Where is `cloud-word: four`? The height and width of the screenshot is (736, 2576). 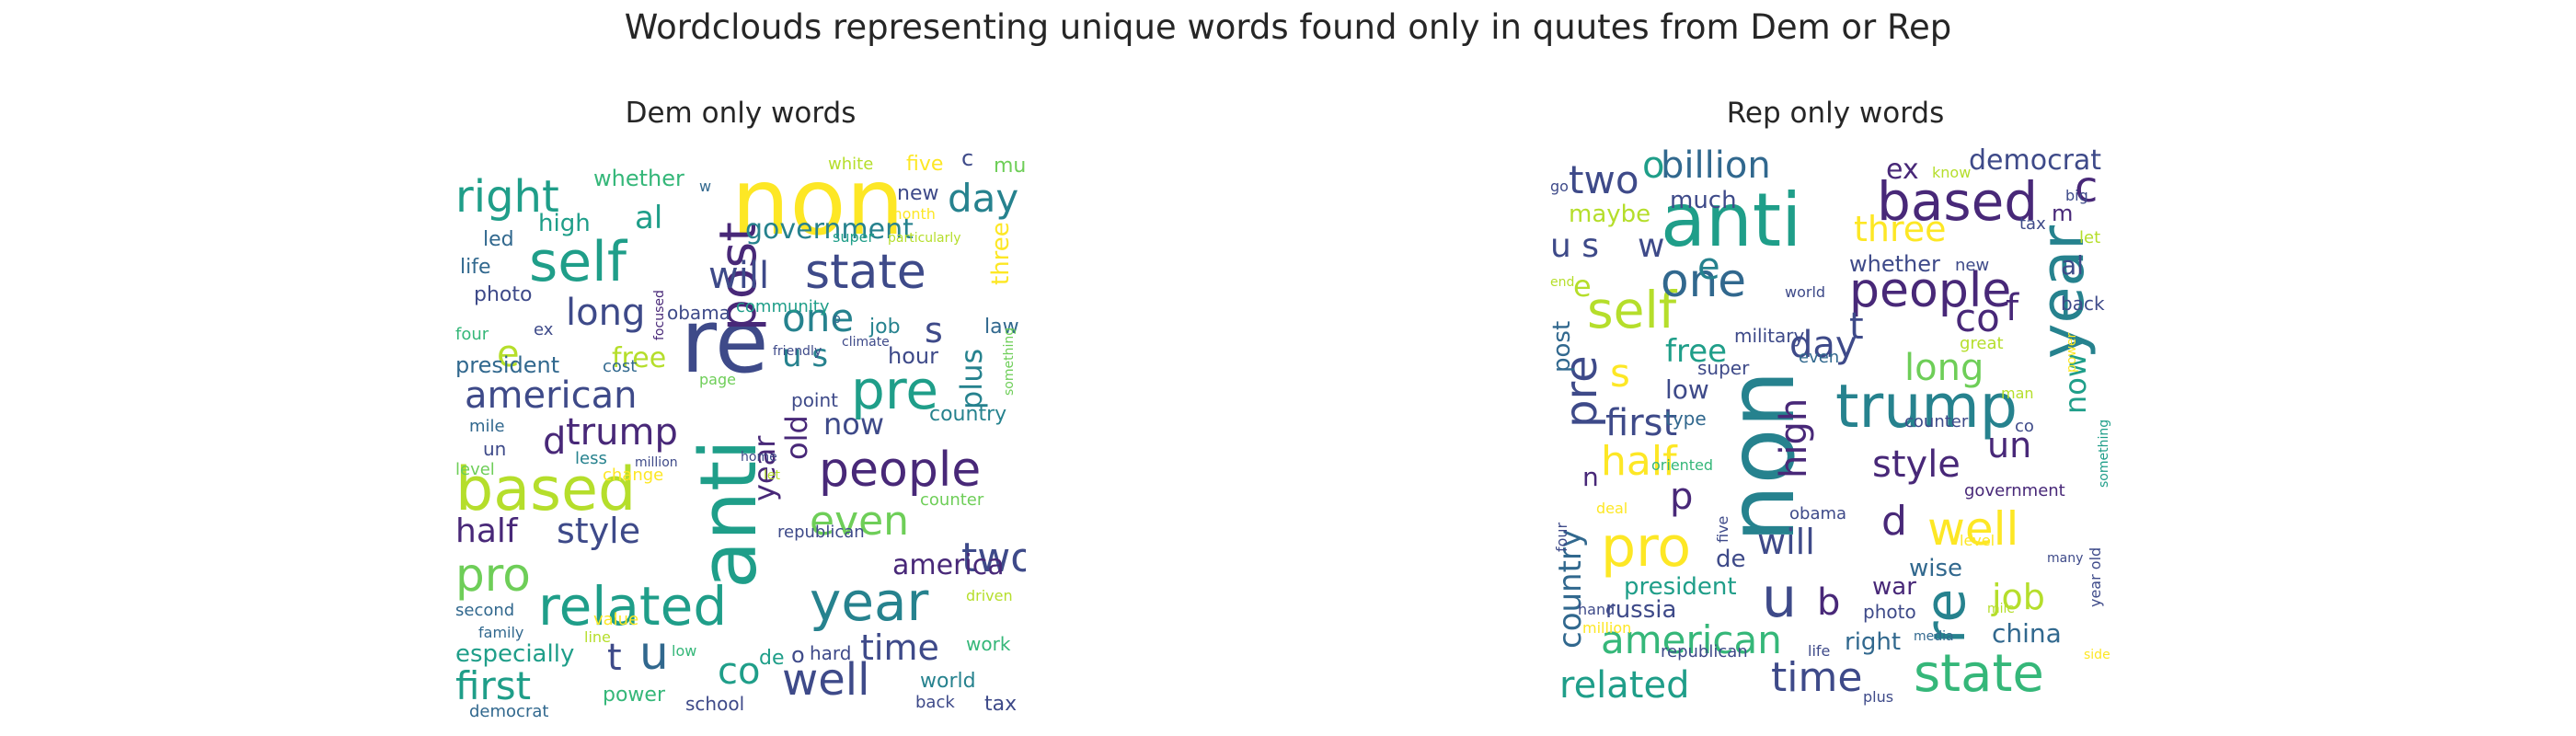
cloud-word: four is located at coordinates (472, 334).